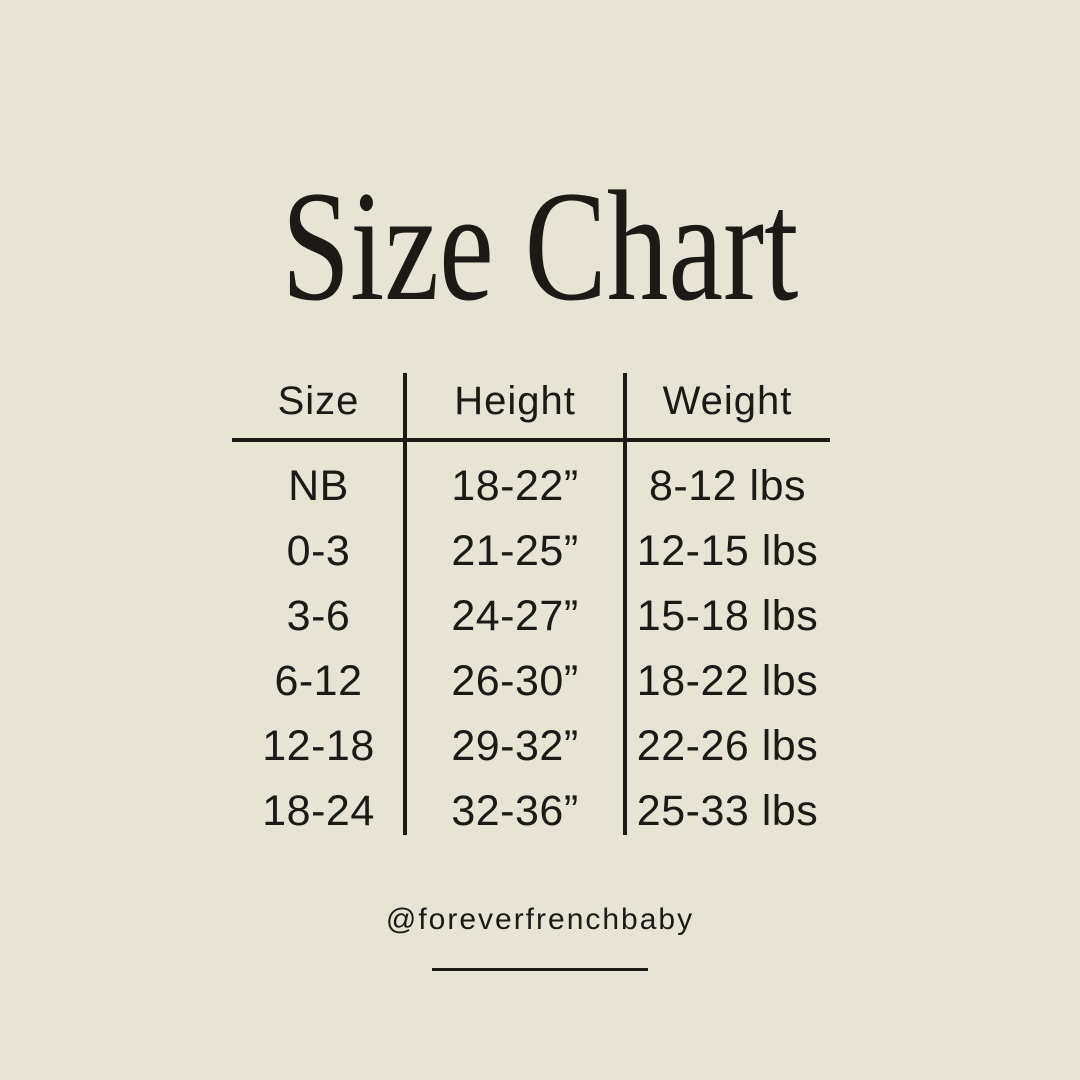 The width and height of the screenshot is (1080, 1080). I want to click on column-header-size: Size, so click(318, 400).